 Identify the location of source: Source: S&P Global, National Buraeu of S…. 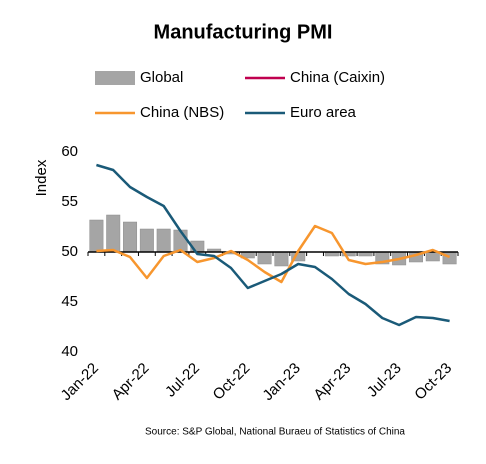
(275, 432).